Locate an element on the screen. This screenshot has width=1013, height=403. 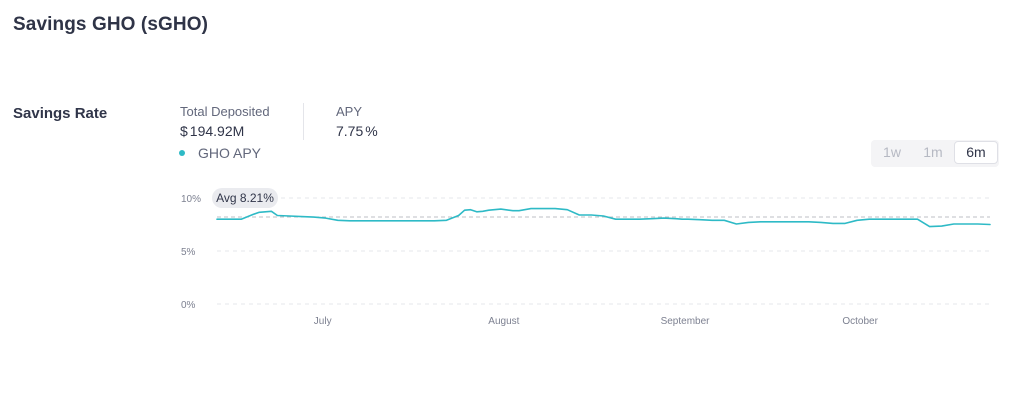
apy-value: 7.75 is located at coordinates (350, 131).